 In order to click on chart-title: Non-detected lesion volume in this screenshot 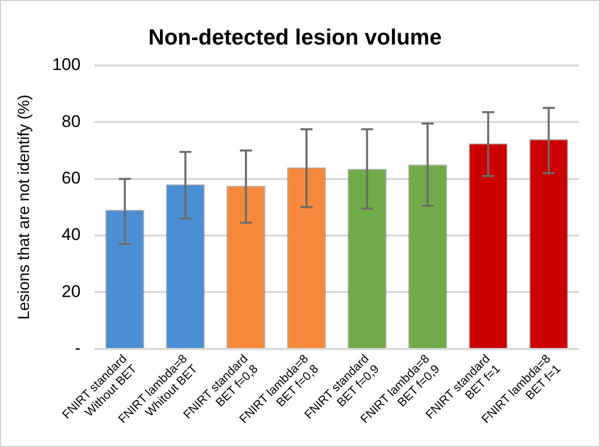, I will do `click(295, 37)`.